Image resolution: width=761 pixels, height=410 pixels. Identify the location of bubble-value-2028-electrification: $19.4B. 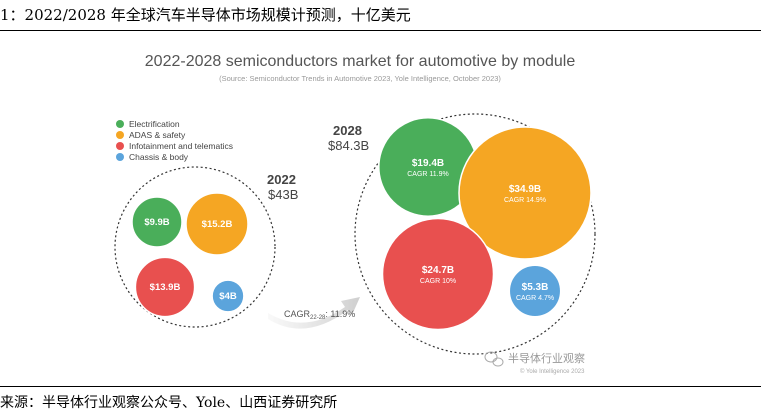
(428, 163).